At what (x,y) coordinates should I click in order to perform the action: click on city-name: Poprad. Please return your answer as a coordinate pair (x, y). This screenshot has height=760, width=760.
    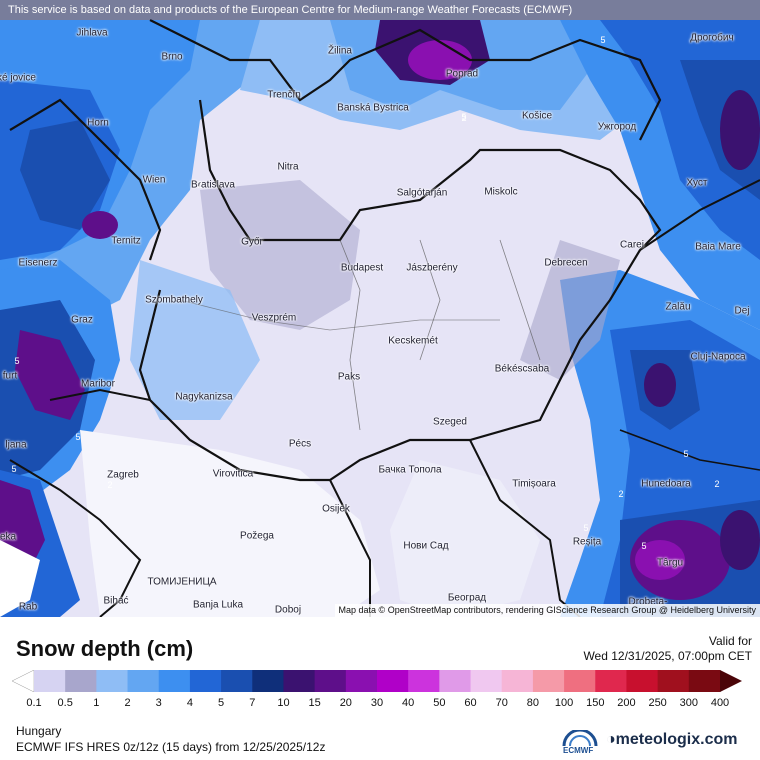
    Looking at the image, I should click on (462, 74).